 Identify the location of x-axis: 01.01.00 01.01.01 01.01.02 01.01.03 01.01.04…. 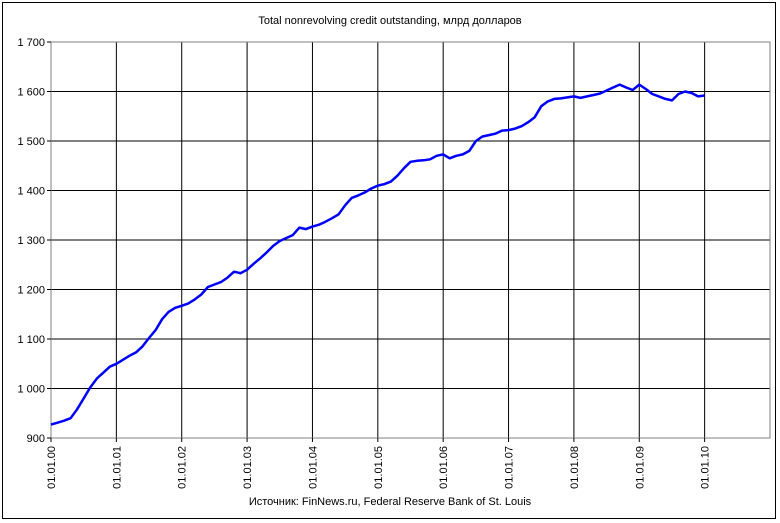
(379, 463).